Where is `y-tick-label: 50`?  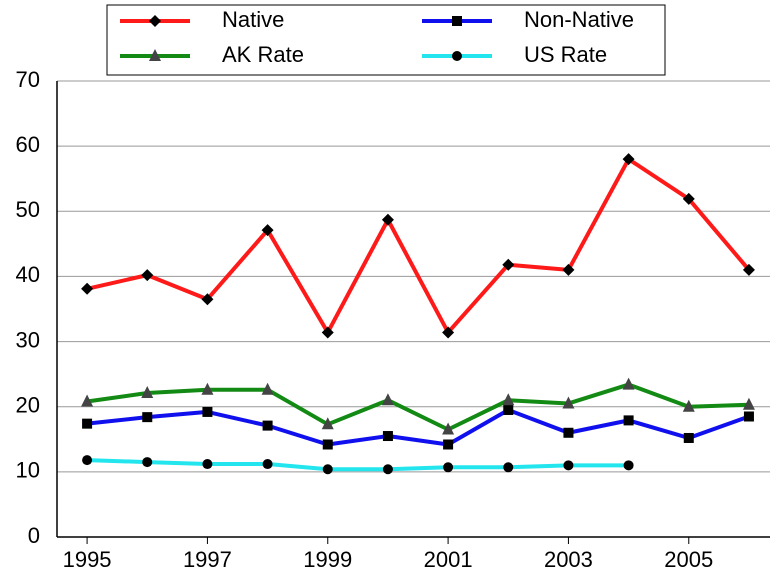 y-tick-label: 50 is located at coordinates (28, 209).